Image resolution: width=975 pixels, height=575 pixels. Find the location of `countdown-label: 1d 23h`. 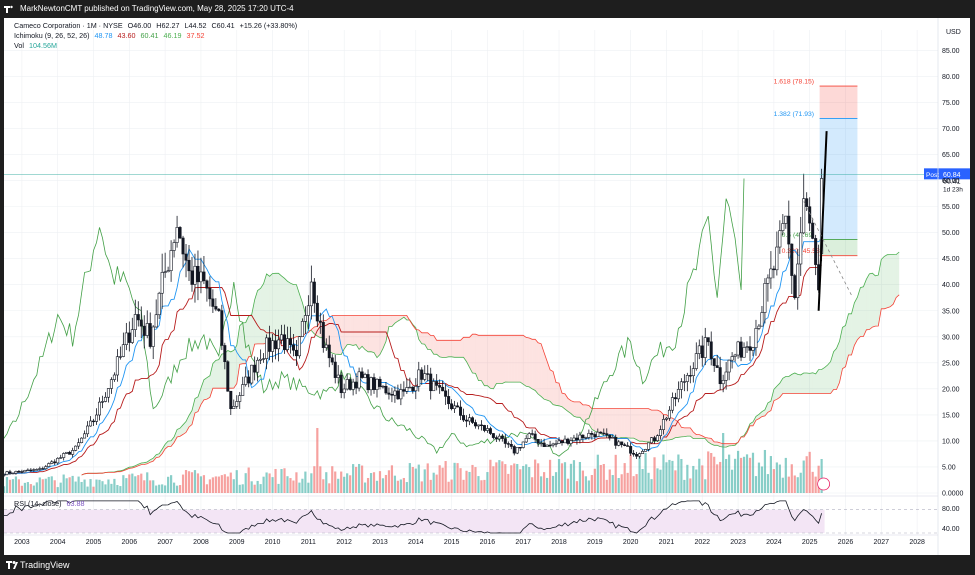

countdown-label: 1d 23h is located at coordinates (953, 189).